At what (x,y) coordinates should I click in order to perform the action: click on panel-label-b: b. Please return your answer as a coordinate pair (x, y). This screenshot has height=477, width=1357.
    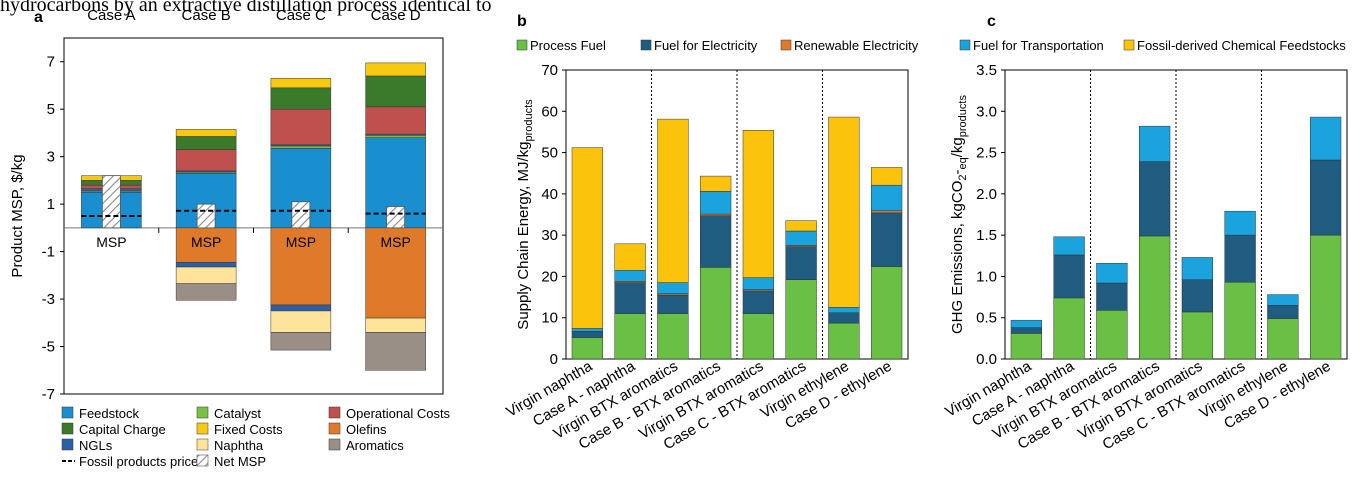
    Looking at the image, I should click on (522, 21).